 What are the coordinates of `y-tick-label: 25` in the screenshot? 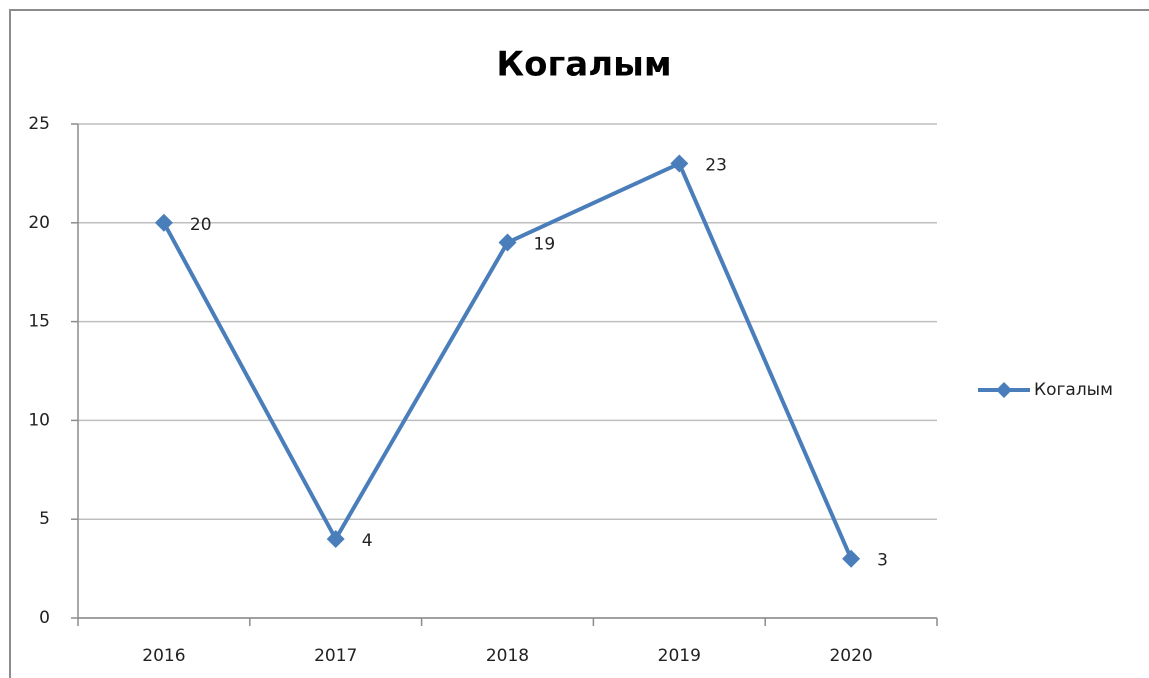 It's located at (39, 124).